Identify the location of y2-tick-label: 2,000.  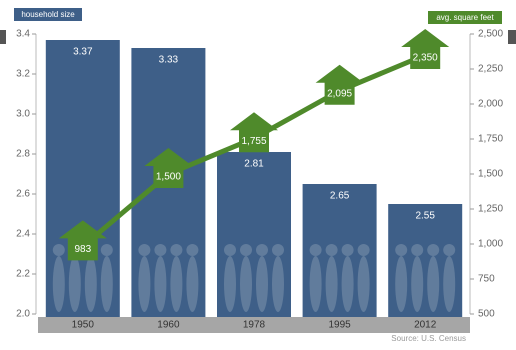
(490, 104).